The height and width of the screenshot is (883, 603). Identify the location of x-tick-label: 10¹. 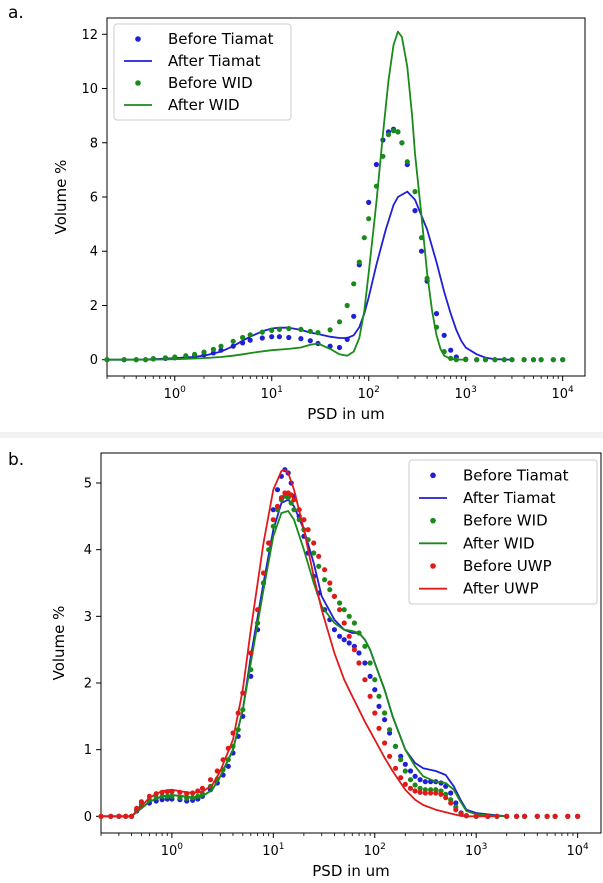
(272, 393).